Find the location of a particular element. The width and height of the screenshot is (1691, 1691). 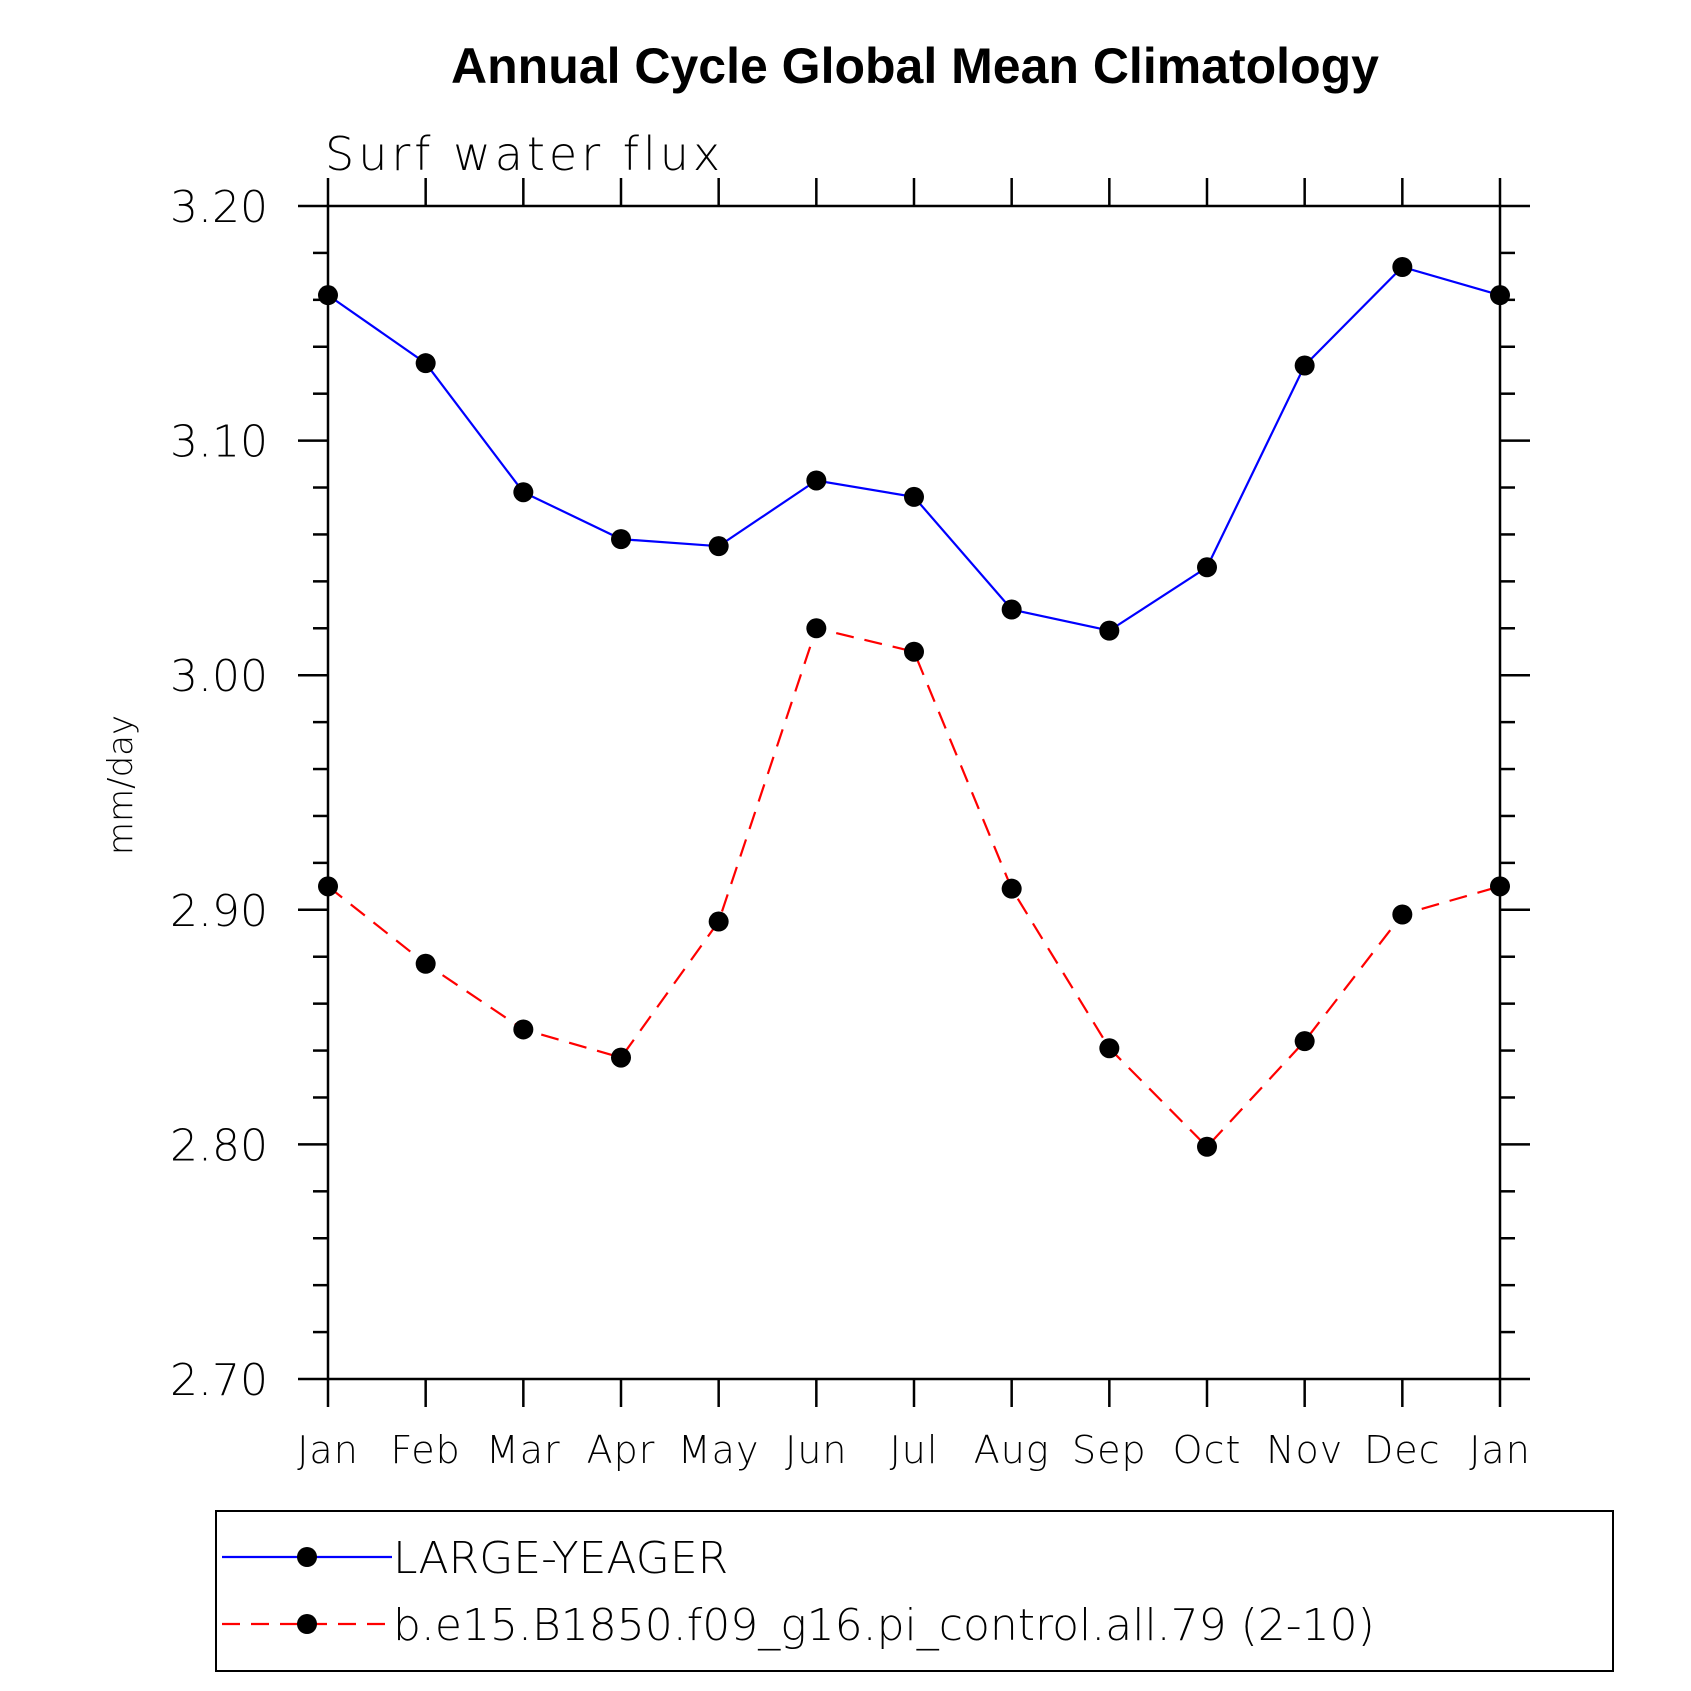

legend-label-1: LARGE-YEAGER is located at coordinates (560, 1558).